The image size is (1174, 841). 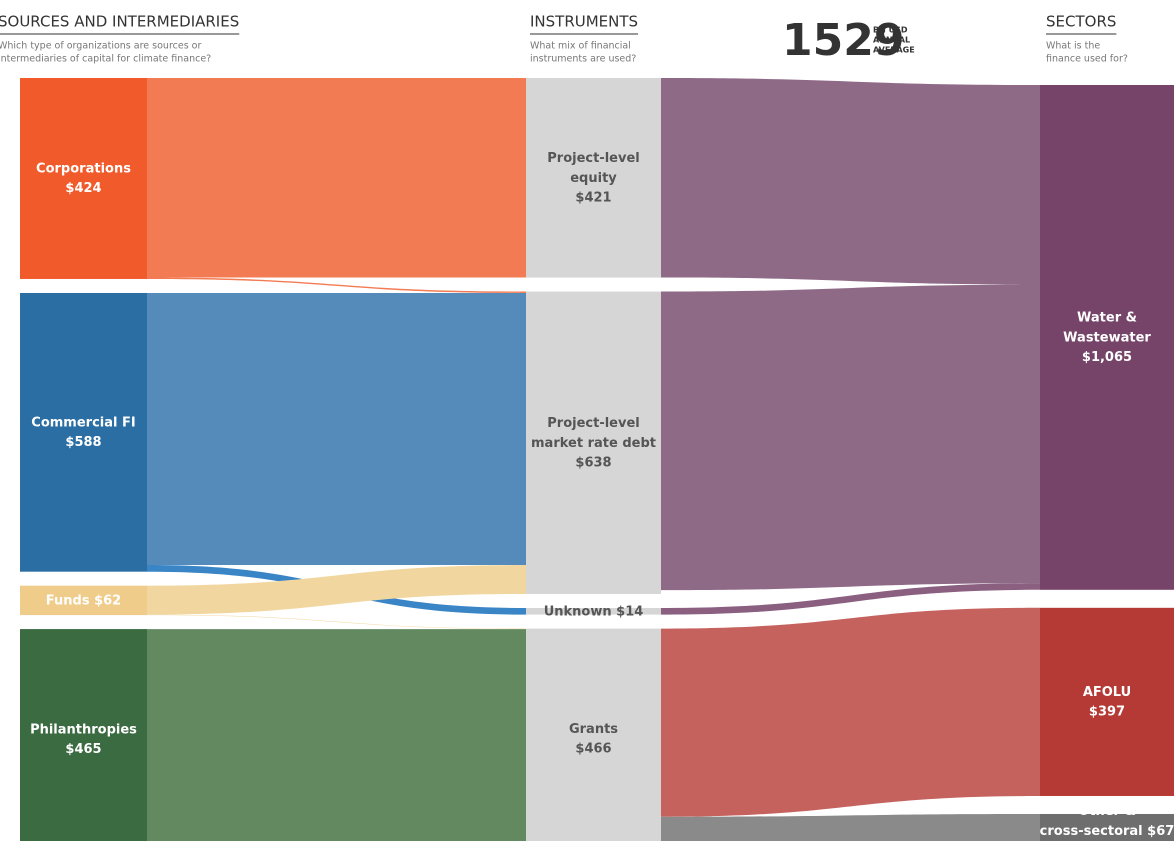 I want to click on node-label: Grants, so click(x=593, y=729).